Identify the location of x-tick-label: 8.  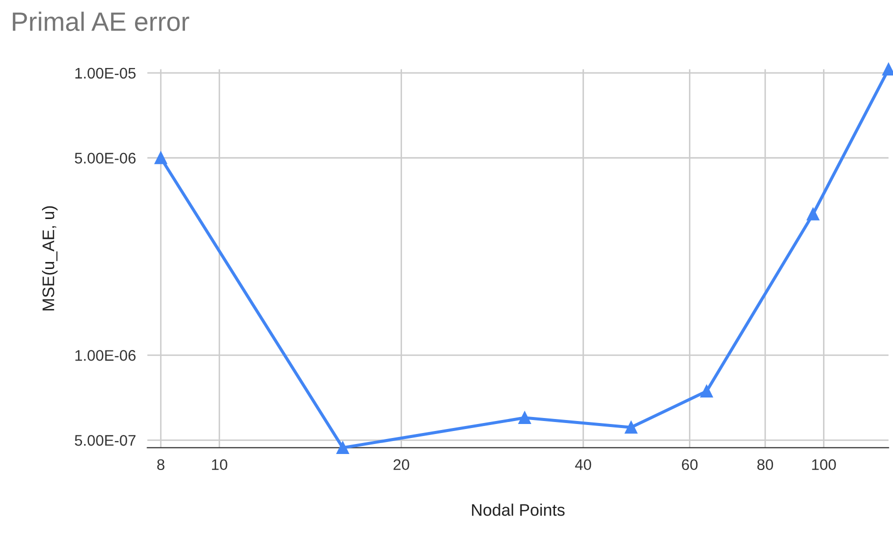
(160, 464).